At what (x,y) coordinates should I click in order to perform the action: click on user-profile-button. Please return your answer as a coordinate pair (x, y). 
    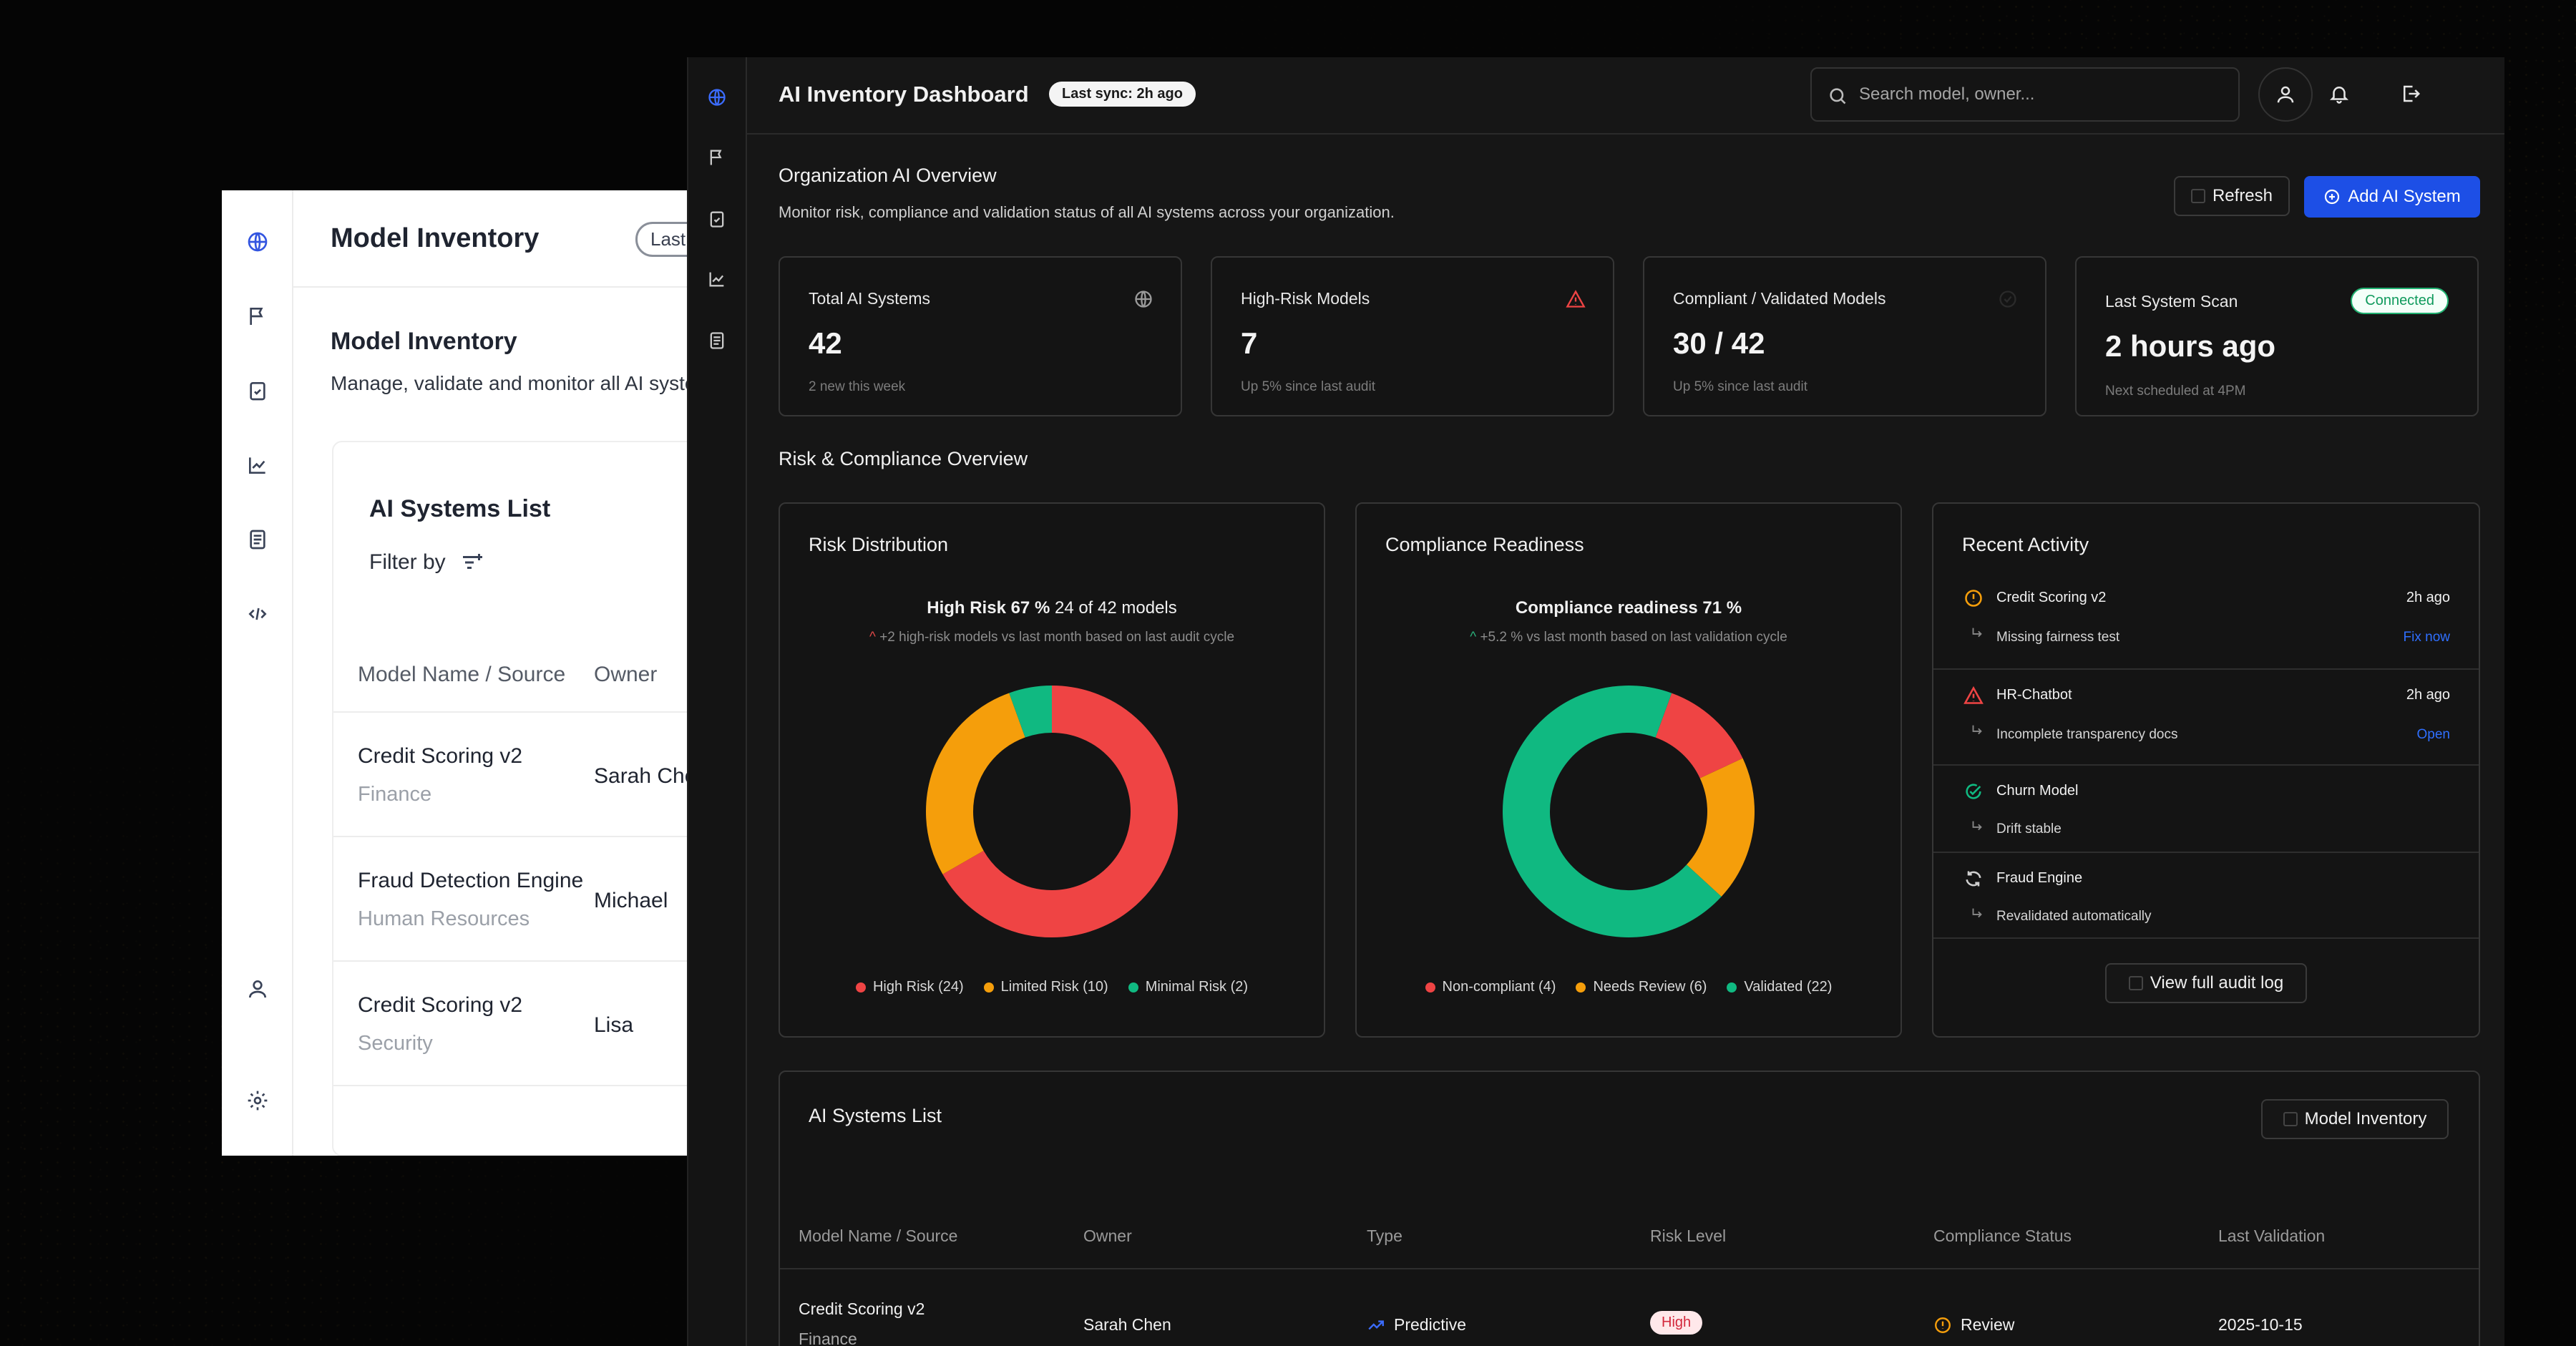
    Looking at the image, I should click on (2285, 94).